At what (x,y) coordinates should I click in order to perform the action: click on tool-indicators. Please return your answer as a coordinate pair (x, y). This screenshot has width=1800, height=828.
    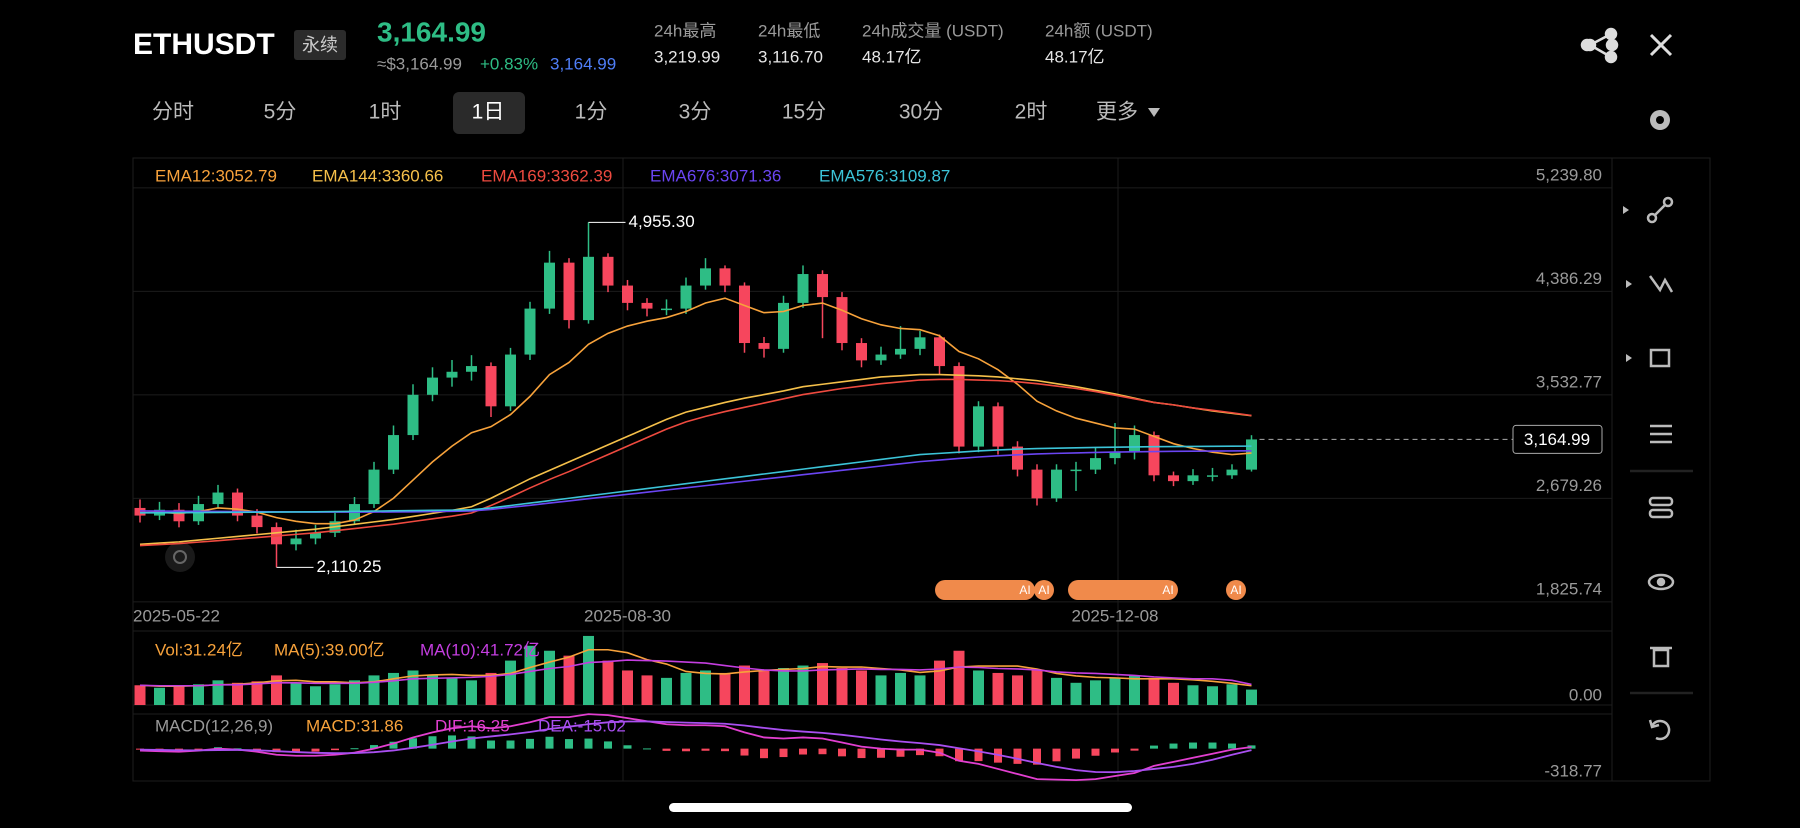
    Looking at the image, I should click on (1661, 434).